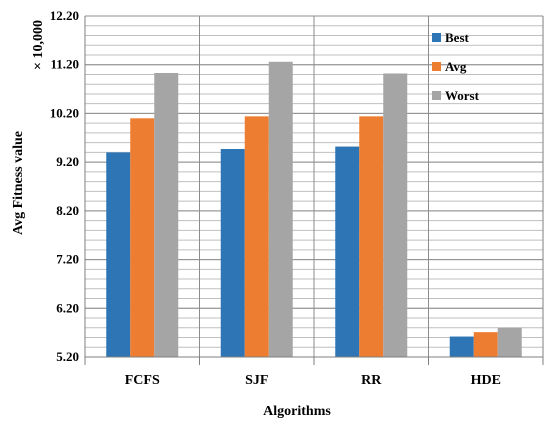  Describe the element at coordinates (64, 64) in the screenshot. I see `y-tick-label: 11.20` at that location.